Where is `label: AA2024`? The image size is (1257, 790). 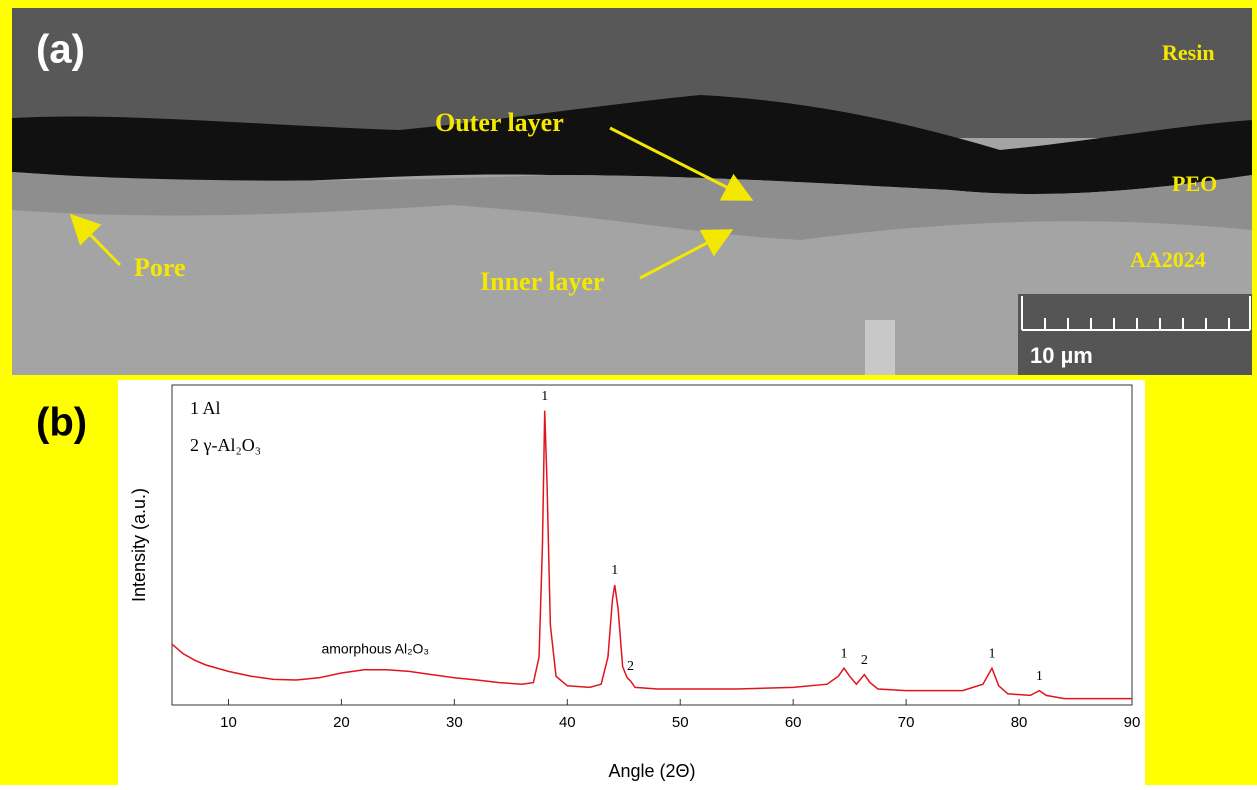
label: AA2024 is located at coordinates (1168, 259).